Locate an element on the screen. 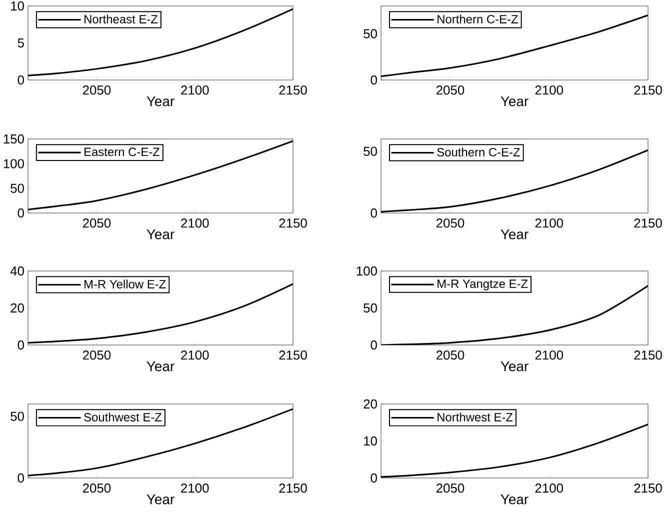 The width and height of the screenshot is (666, 519). legend-label: Eastern C-E-Z is located at coordinates (122, 152).